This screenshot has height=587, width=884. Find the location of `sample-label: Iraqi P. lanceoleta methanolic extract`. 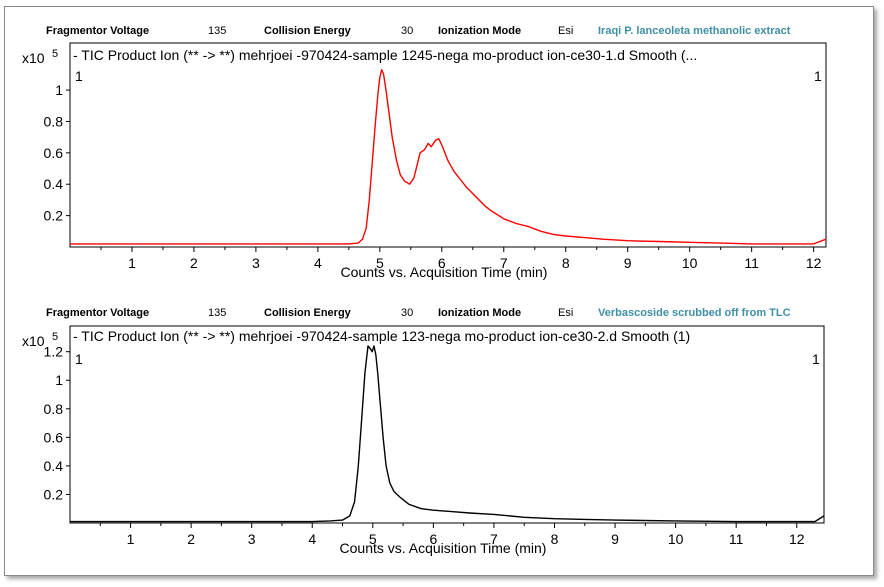

sample-label: Iraqi P. lanceoleta methanolic extract is located at coordinates (694, 31).